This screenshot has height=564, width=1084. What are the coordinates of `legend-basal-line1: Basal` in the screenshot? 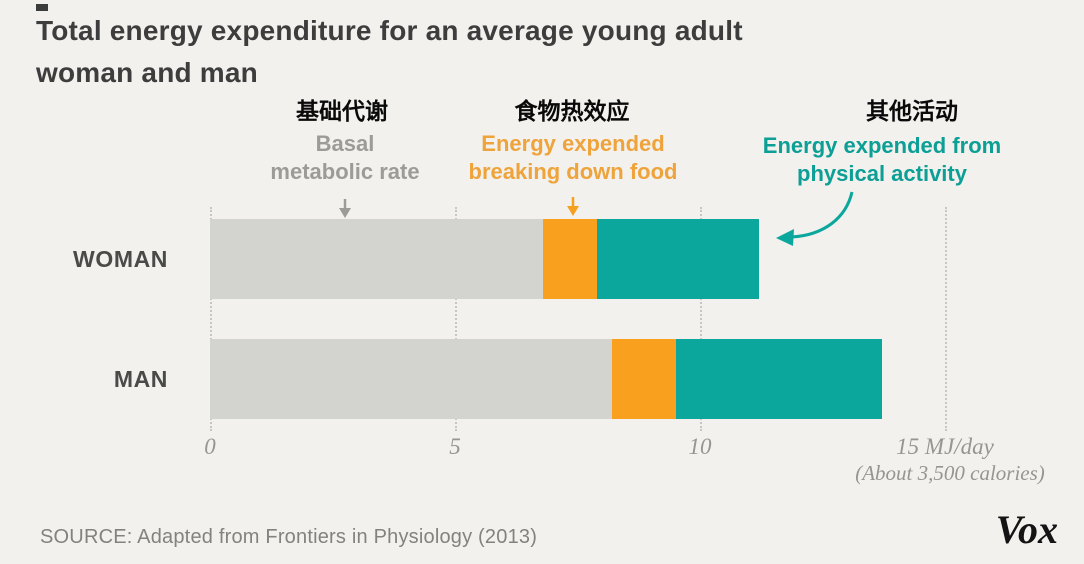 It's located at (345, 143).